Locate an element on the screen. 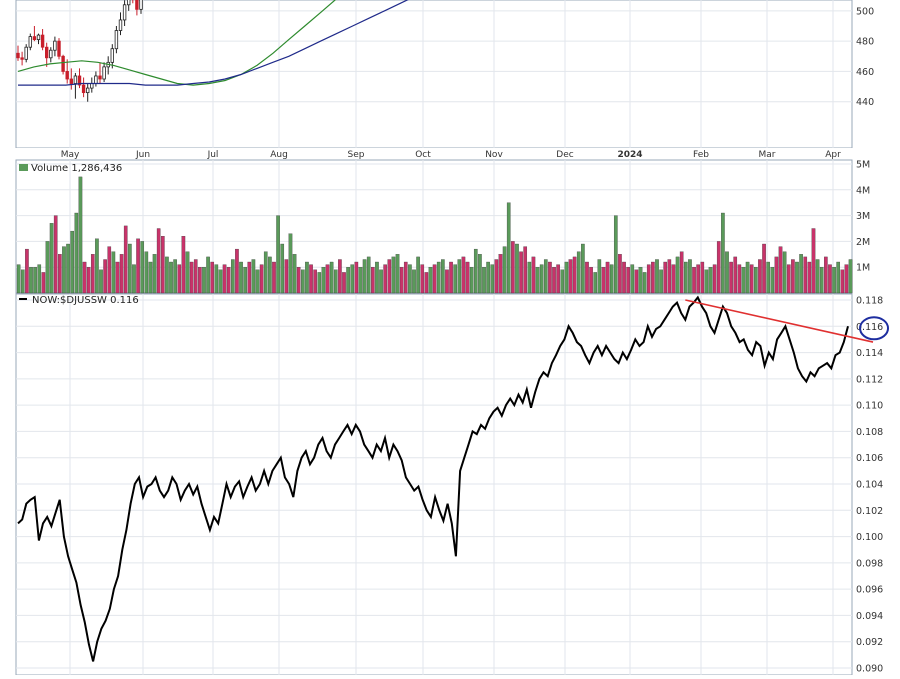 Image resolution: width=900 pixels, height=679 pixels. ratio-tick-label: 0.096 is located at coordinates (869, 590).